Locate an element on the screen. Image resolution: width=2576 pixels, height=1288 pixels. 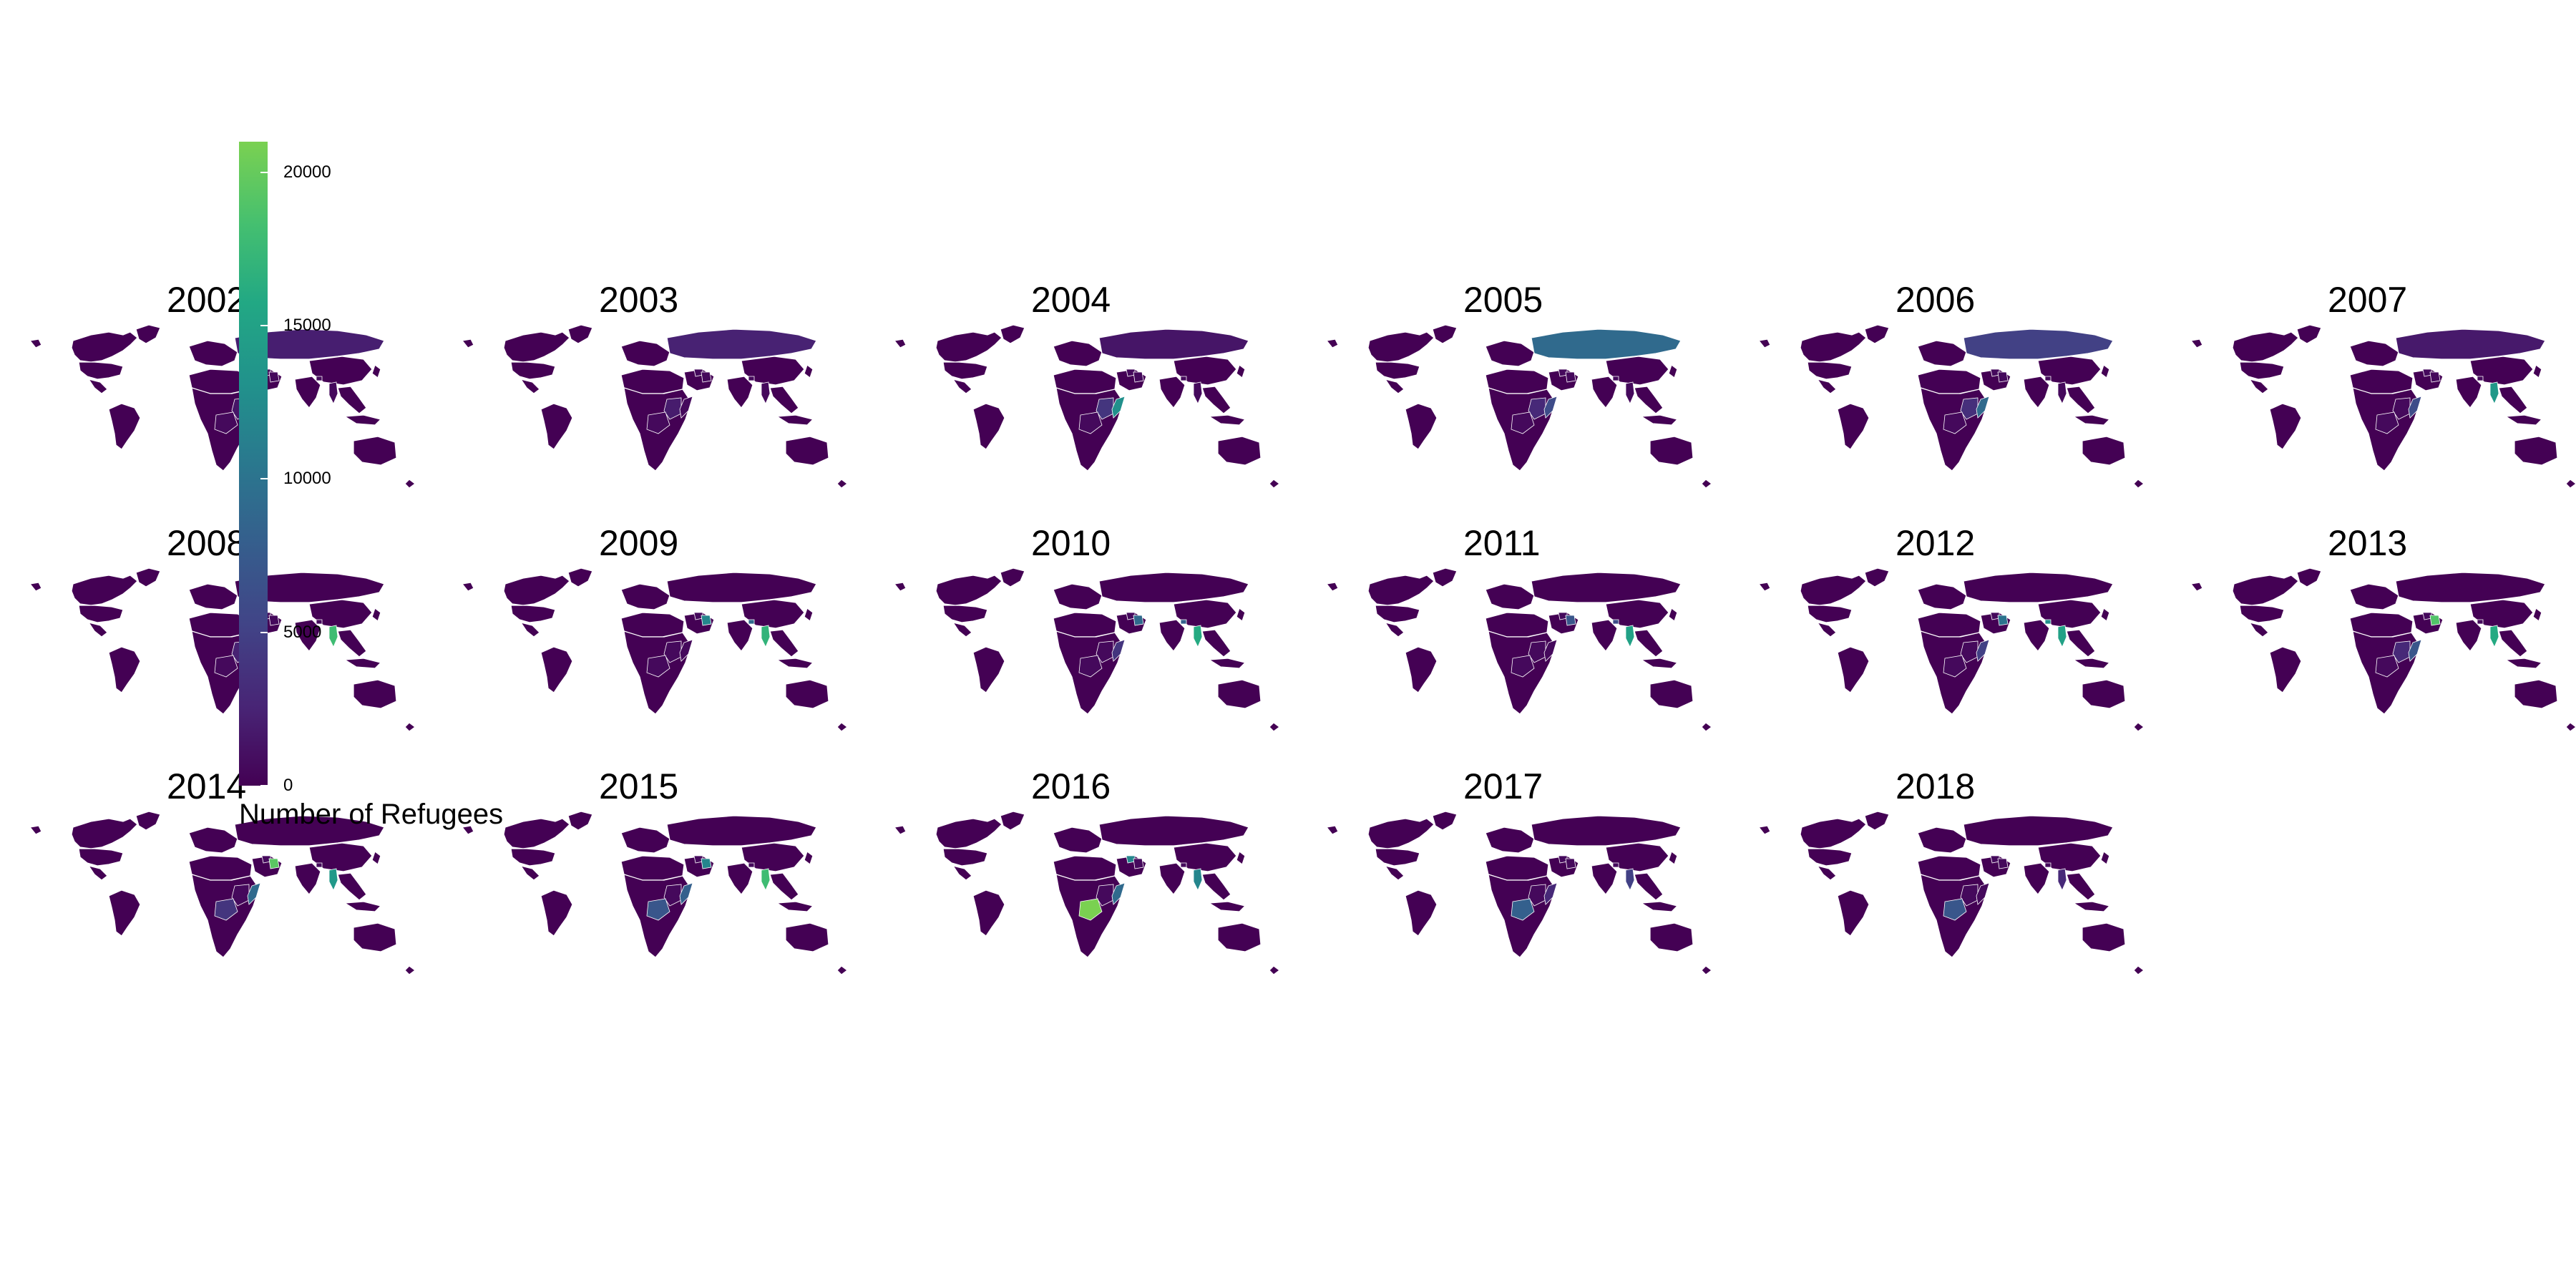
region-greenland-2010 is located at coordinates (1012, 577).